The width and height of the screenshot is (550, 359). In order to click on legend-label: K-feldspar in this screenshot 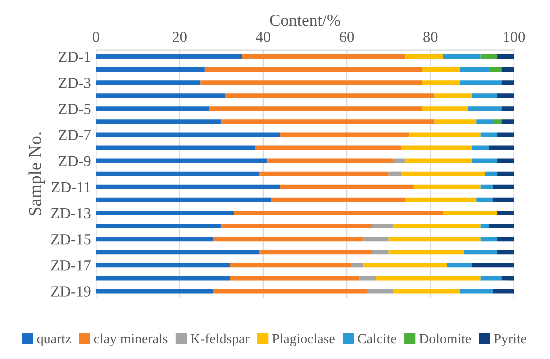, I will do `click(220, 340)`.